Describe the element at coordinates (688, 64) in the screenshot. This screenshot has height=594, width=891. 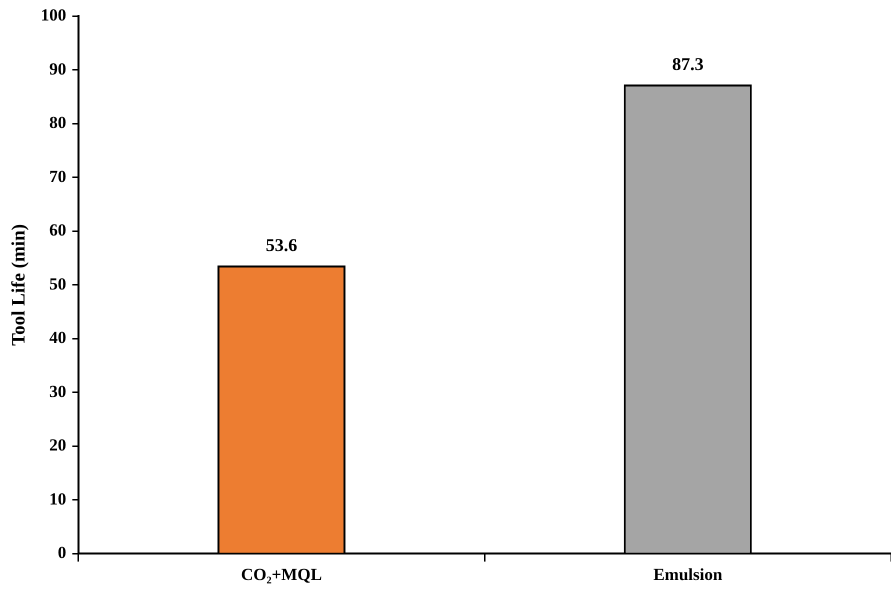
I see `data-label: 87.3` at that location.